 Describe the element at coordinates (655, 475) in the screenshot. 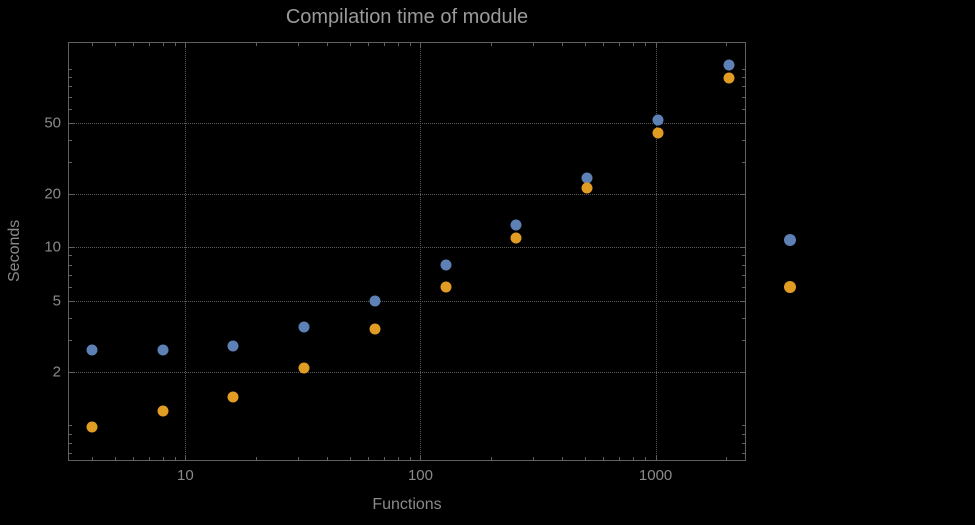

I see `x-tick-label: 1000` at that location.